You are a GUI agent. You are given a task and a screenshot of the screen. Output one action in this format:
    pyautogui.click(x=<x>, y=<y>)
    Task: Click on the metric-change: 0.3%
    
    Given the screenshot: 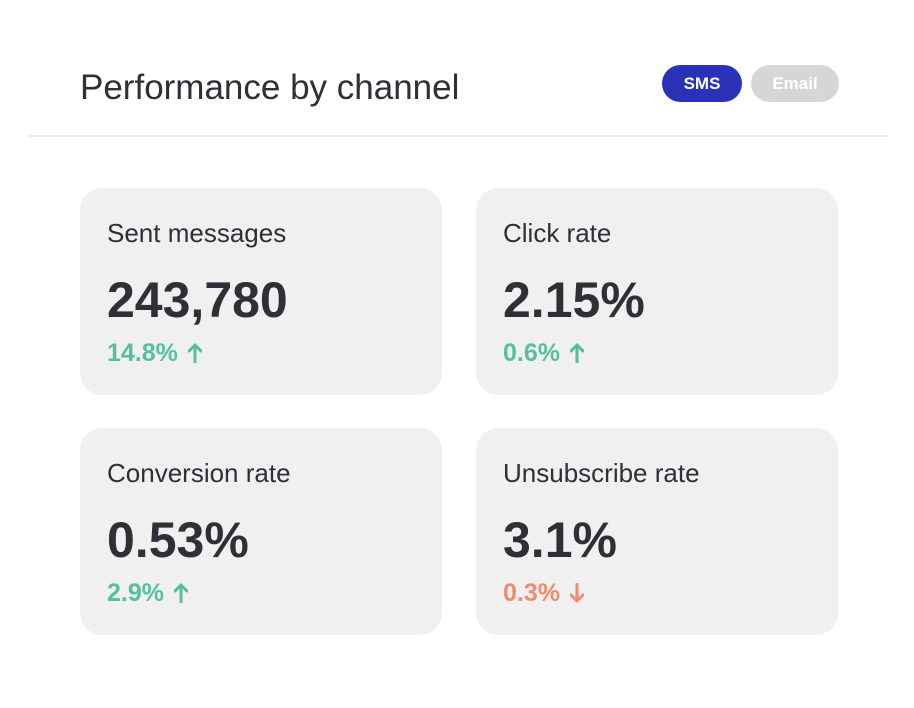 What is the action you would take?
    pyautogui.click(x=543, y=593)
    